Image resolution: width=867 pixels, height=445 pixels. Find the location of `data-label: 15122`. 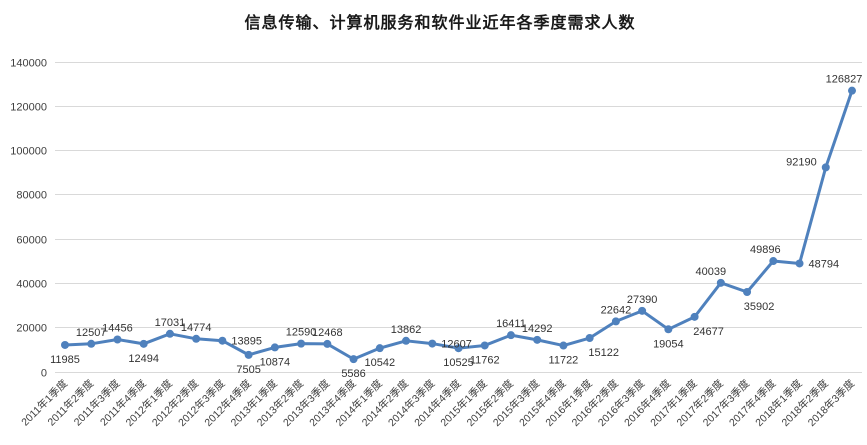

data-label: 15122 is located at coordinates (603, 353).